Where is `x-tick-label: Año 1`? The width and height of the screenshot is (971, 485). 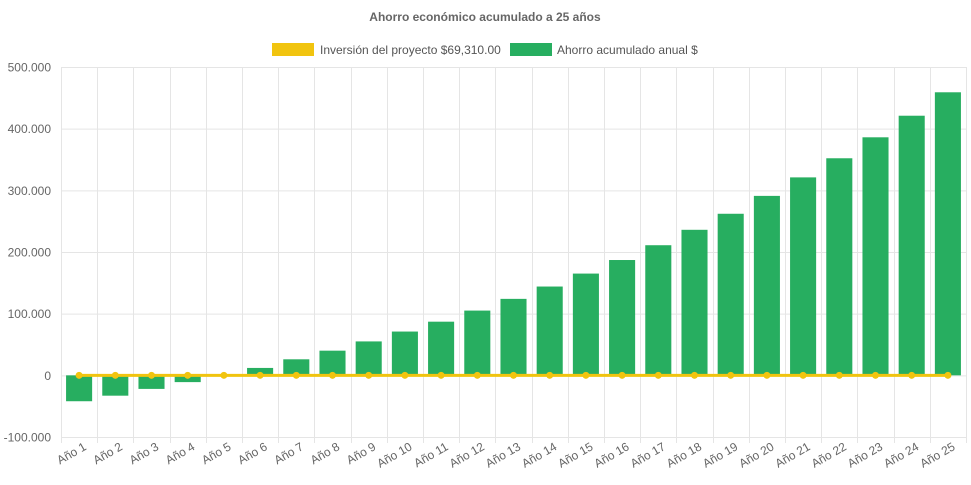 x-tick-label: Año 1 is located at coordinates (71, 453).